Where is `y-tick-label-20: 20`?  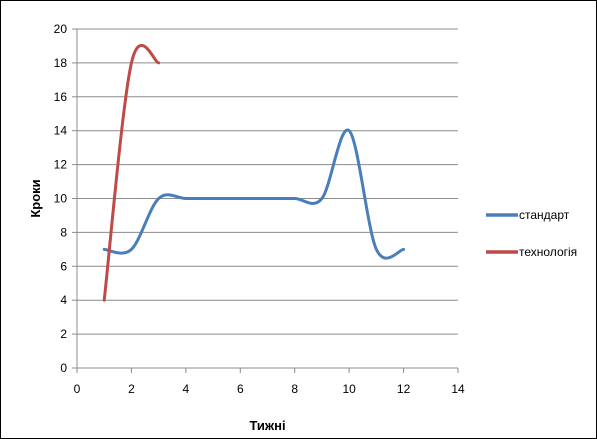 y-tick-label-20: 20 is located at coordinates (61, 29).